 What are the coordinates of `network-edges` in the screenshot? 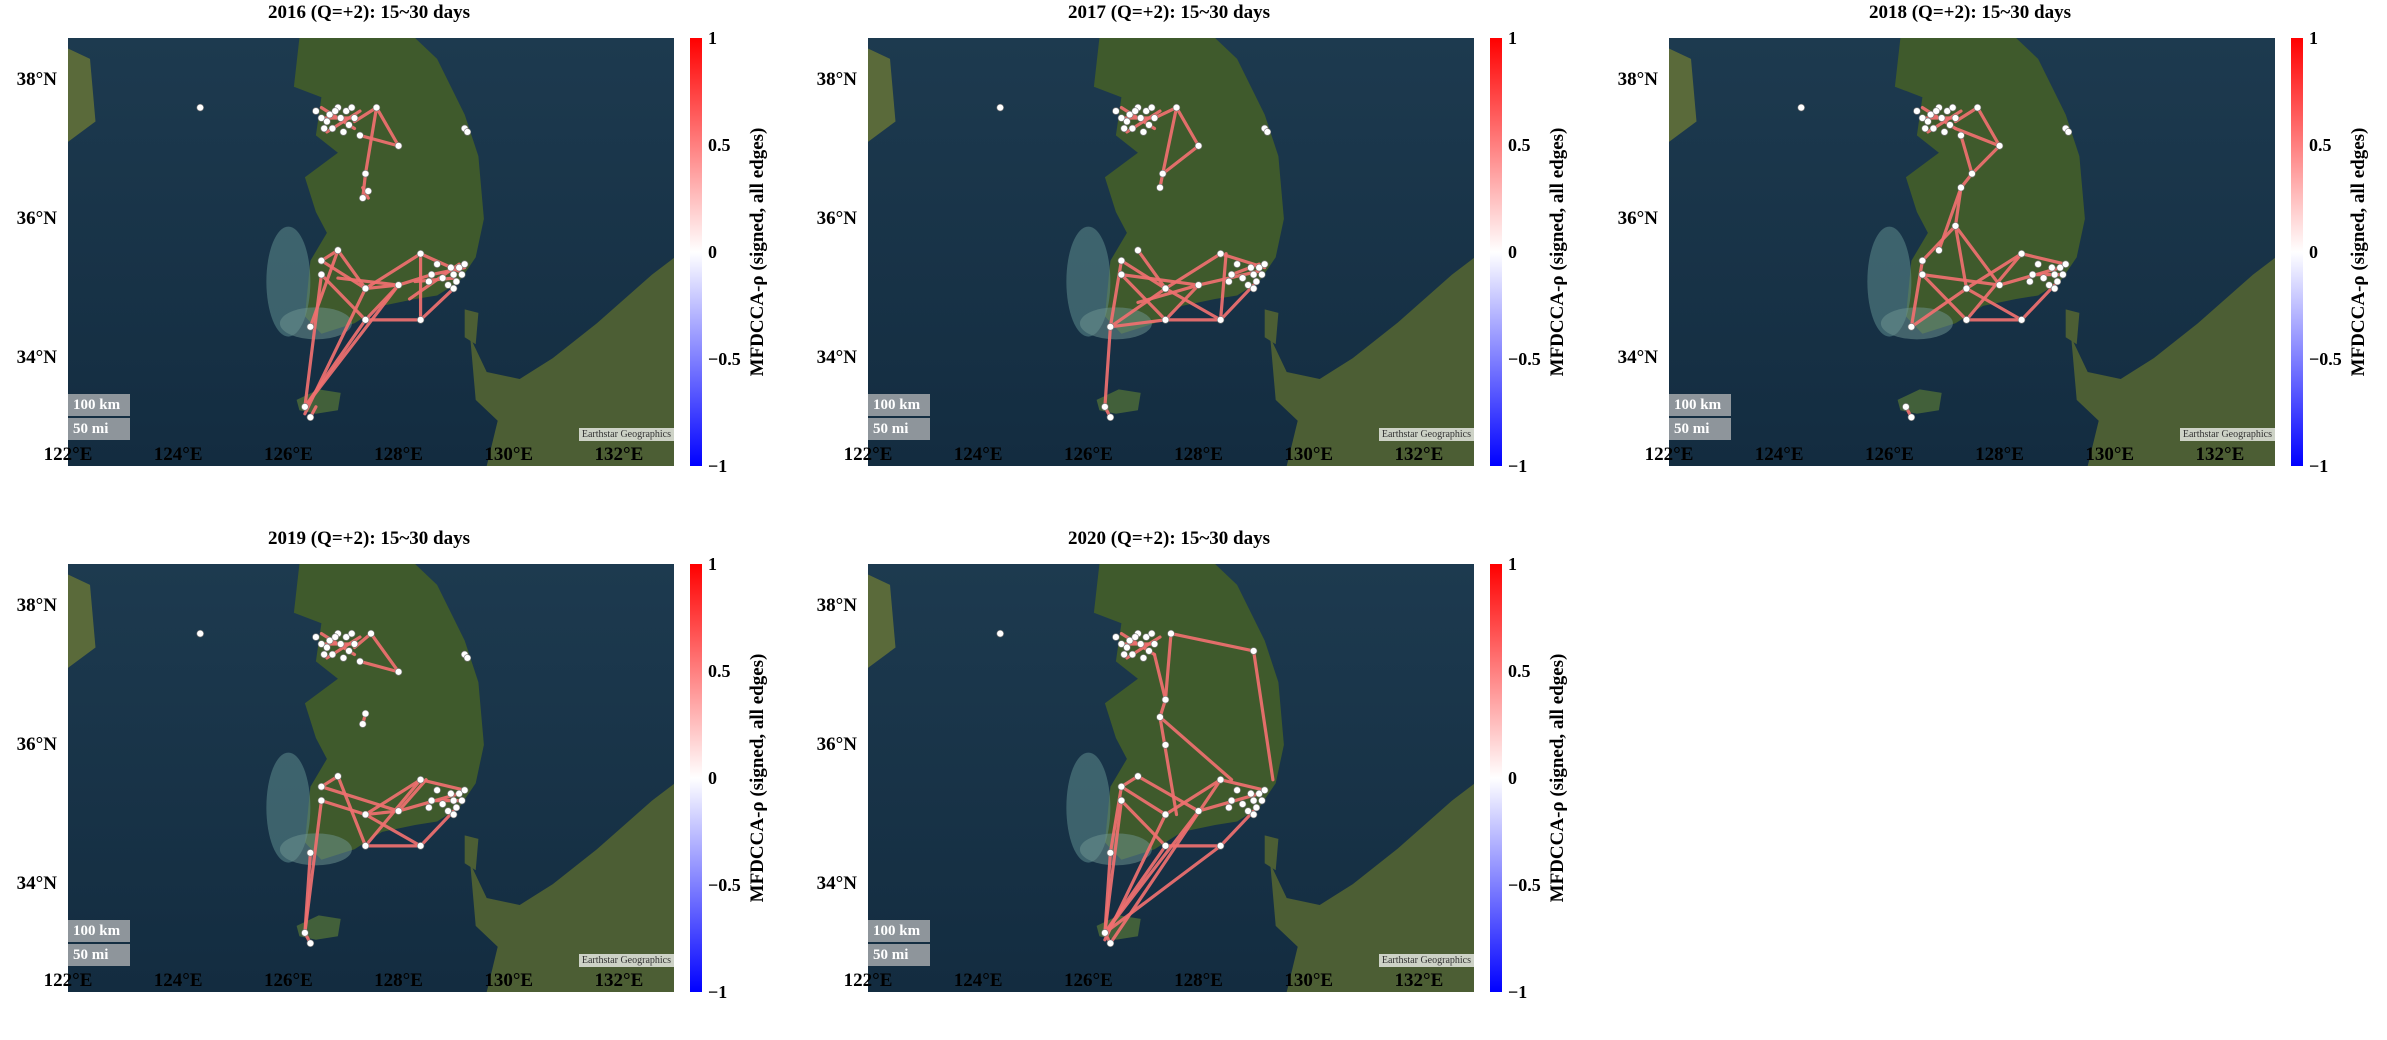 It's located at (1986, 262).